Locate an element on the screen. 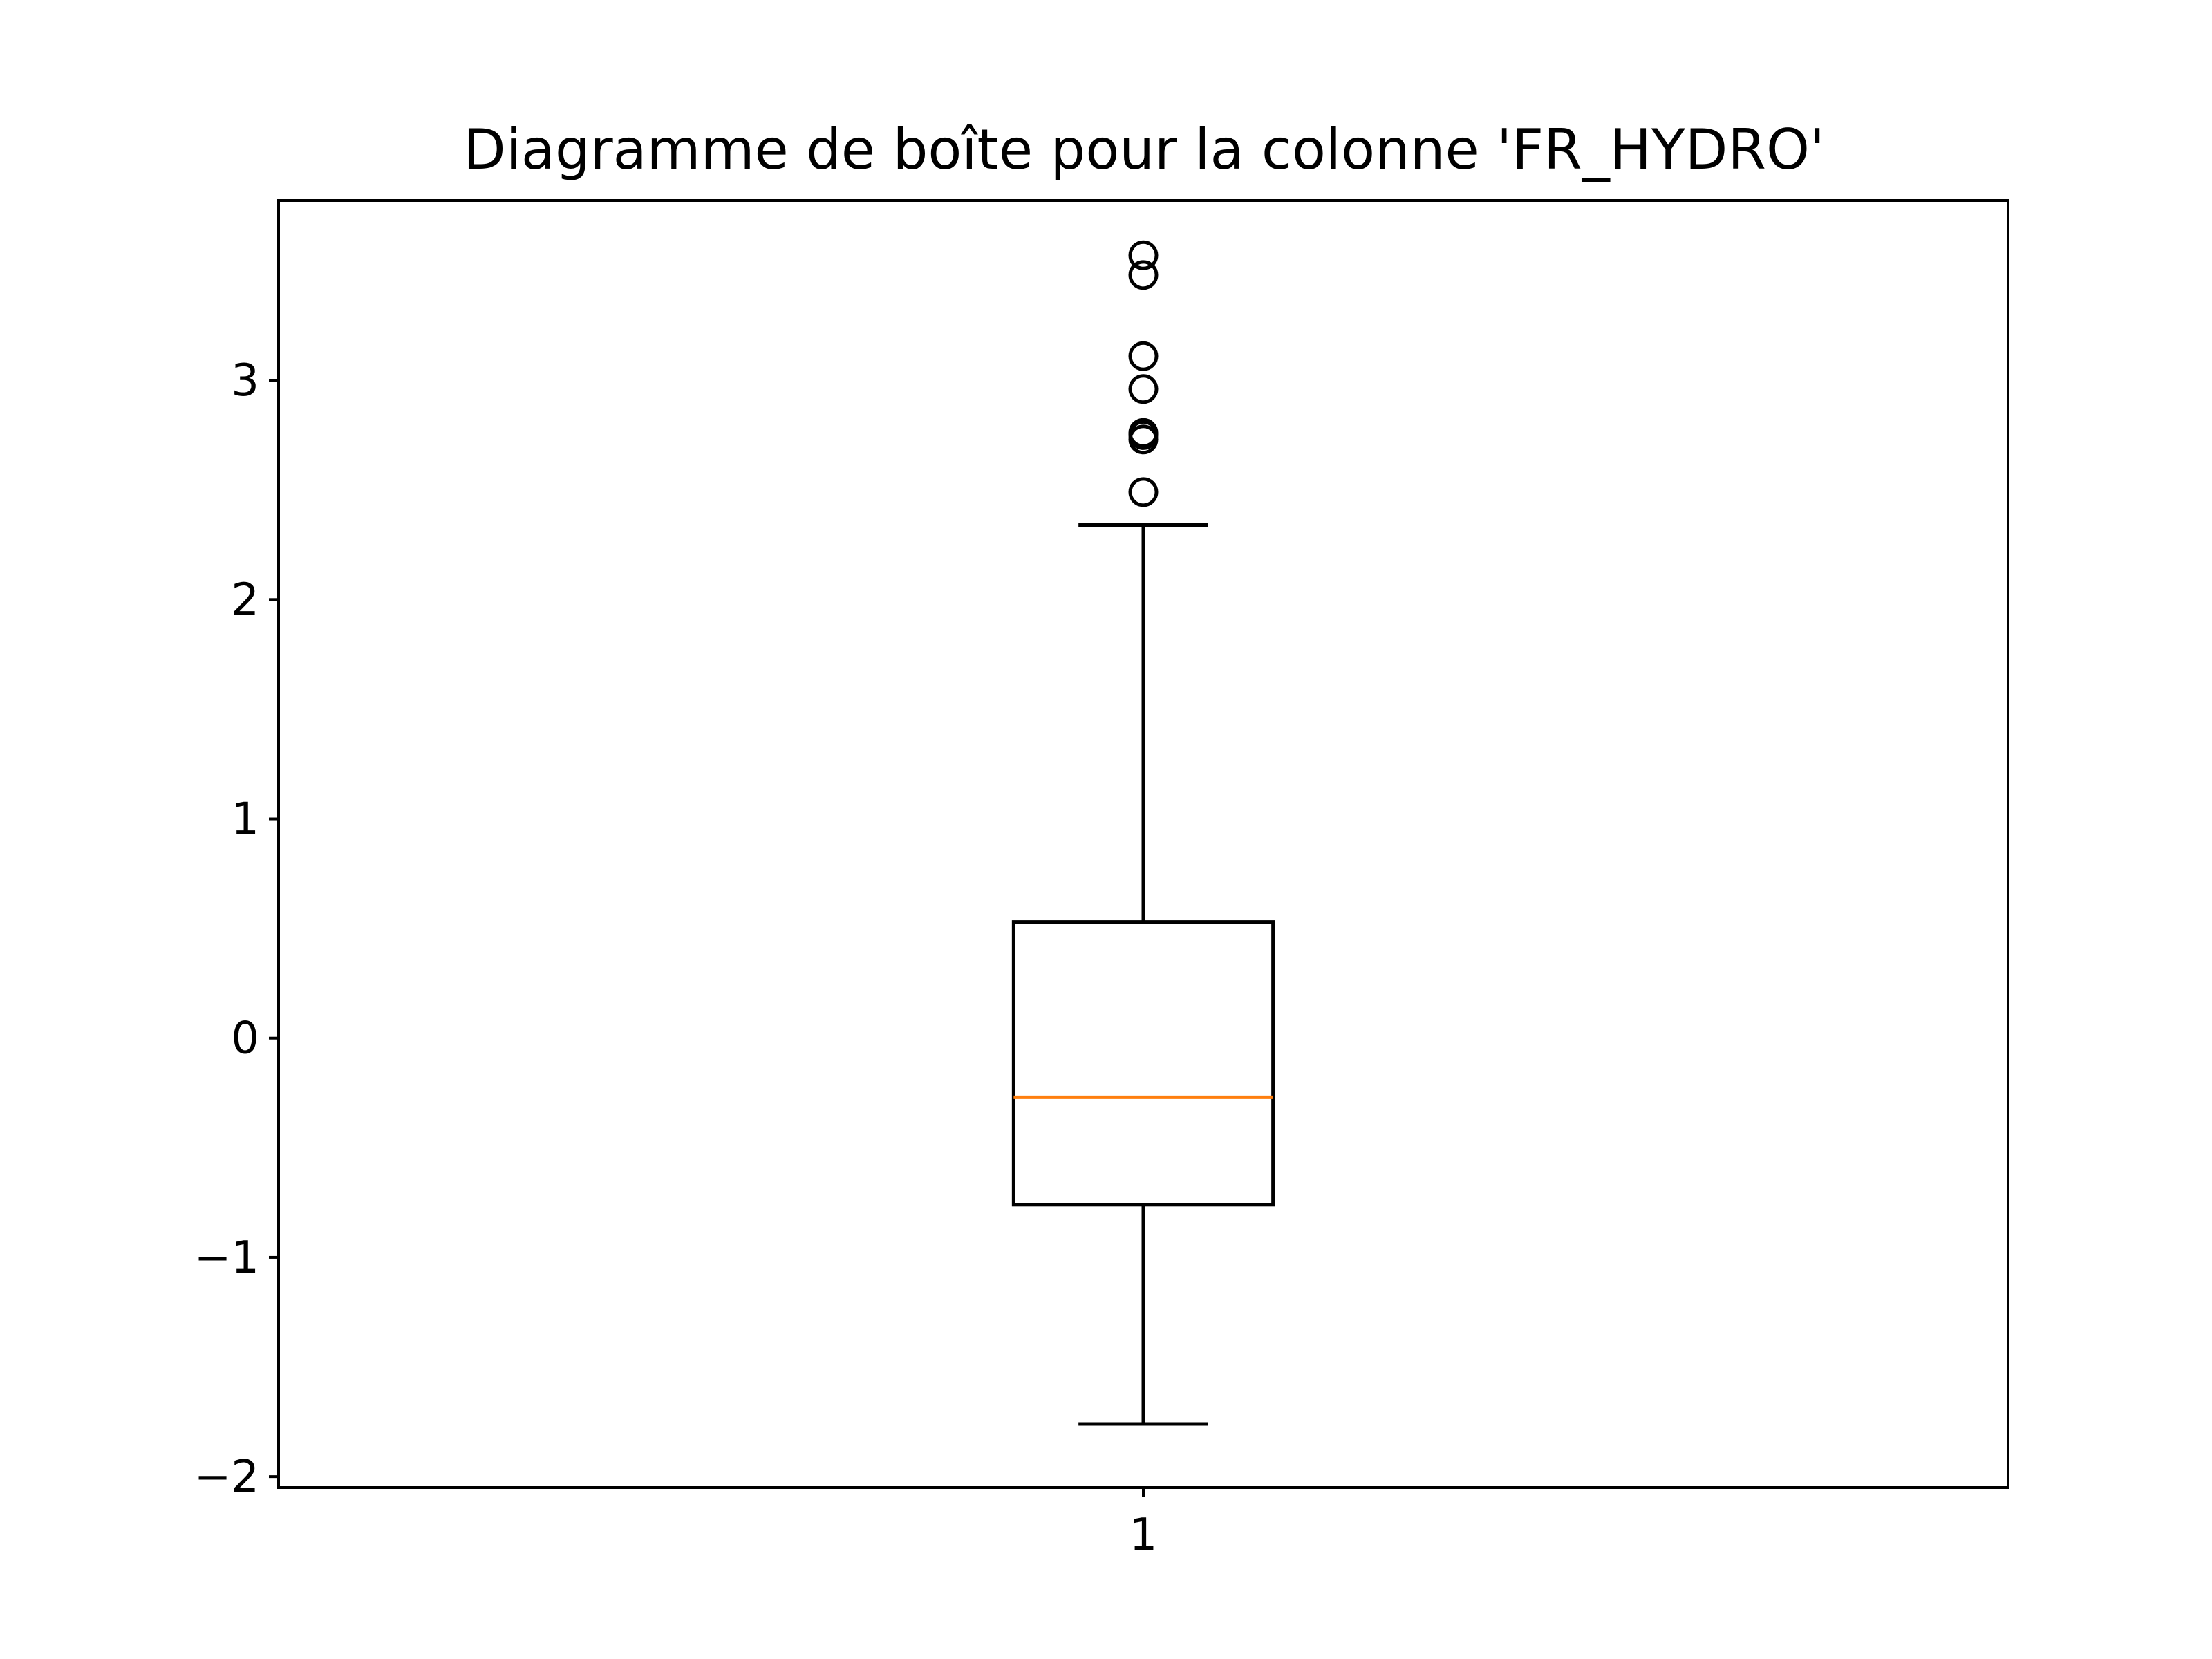  y-tick-label: 1 is located at coordinates (245, 819).